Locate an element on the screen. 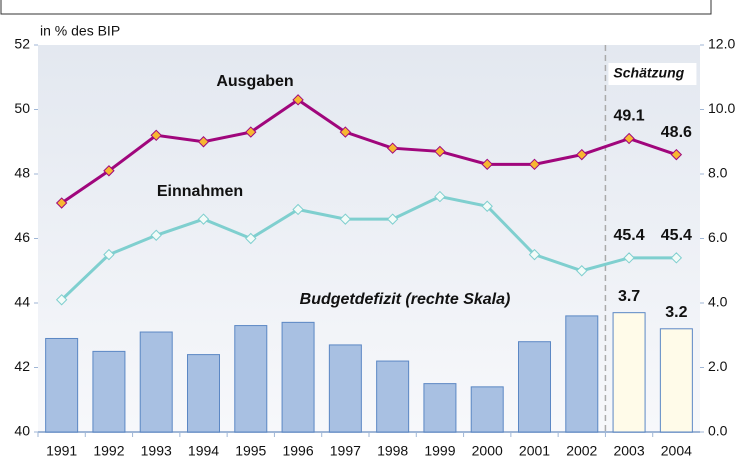 The width and height of the screenshot is (746, 466). value-label: 48.6 is located at coordinates (676, 132).